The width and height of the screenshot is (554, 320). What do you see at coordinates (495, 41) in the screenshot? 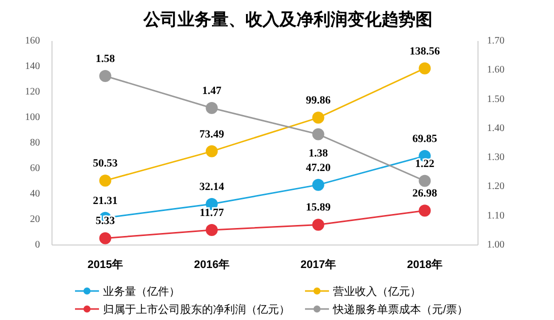
I see `y2-tick-label: 1.70` at bounding box center [495, 41].